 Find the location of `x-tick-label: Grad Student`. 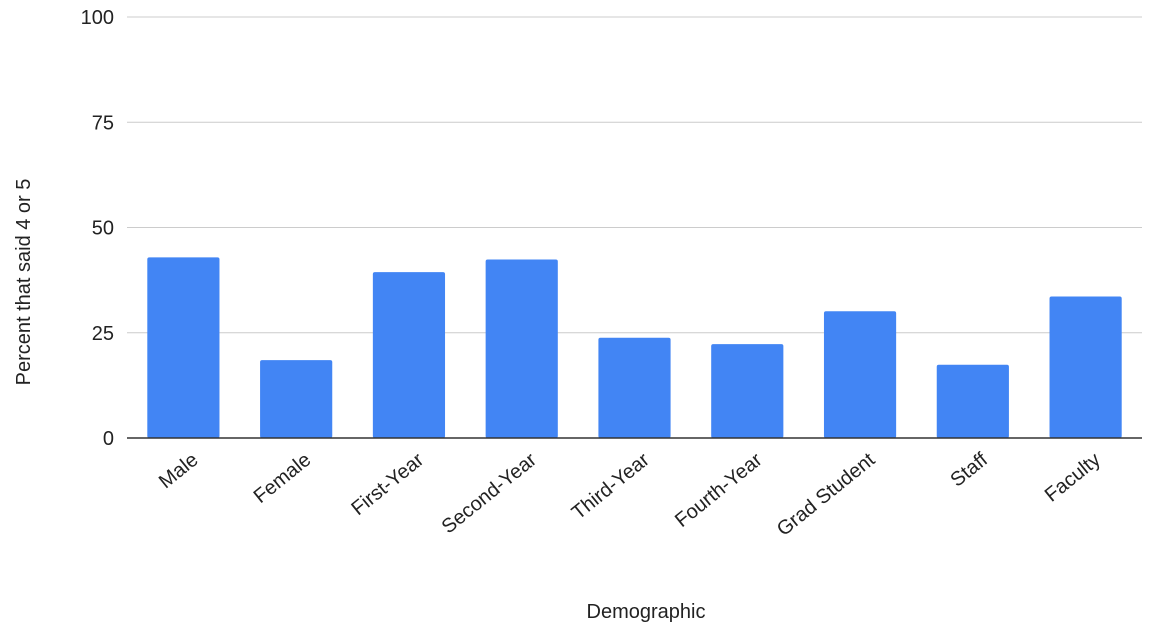

x-tick-label: Grad Student is located at coordinates (826, 495).